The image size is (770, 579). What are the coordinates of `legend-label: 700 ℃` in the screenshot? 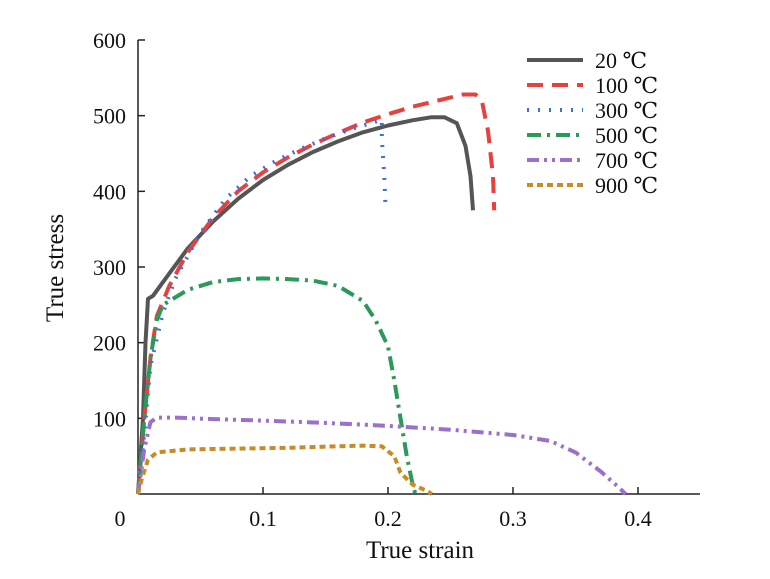 It's located at (626, 160).